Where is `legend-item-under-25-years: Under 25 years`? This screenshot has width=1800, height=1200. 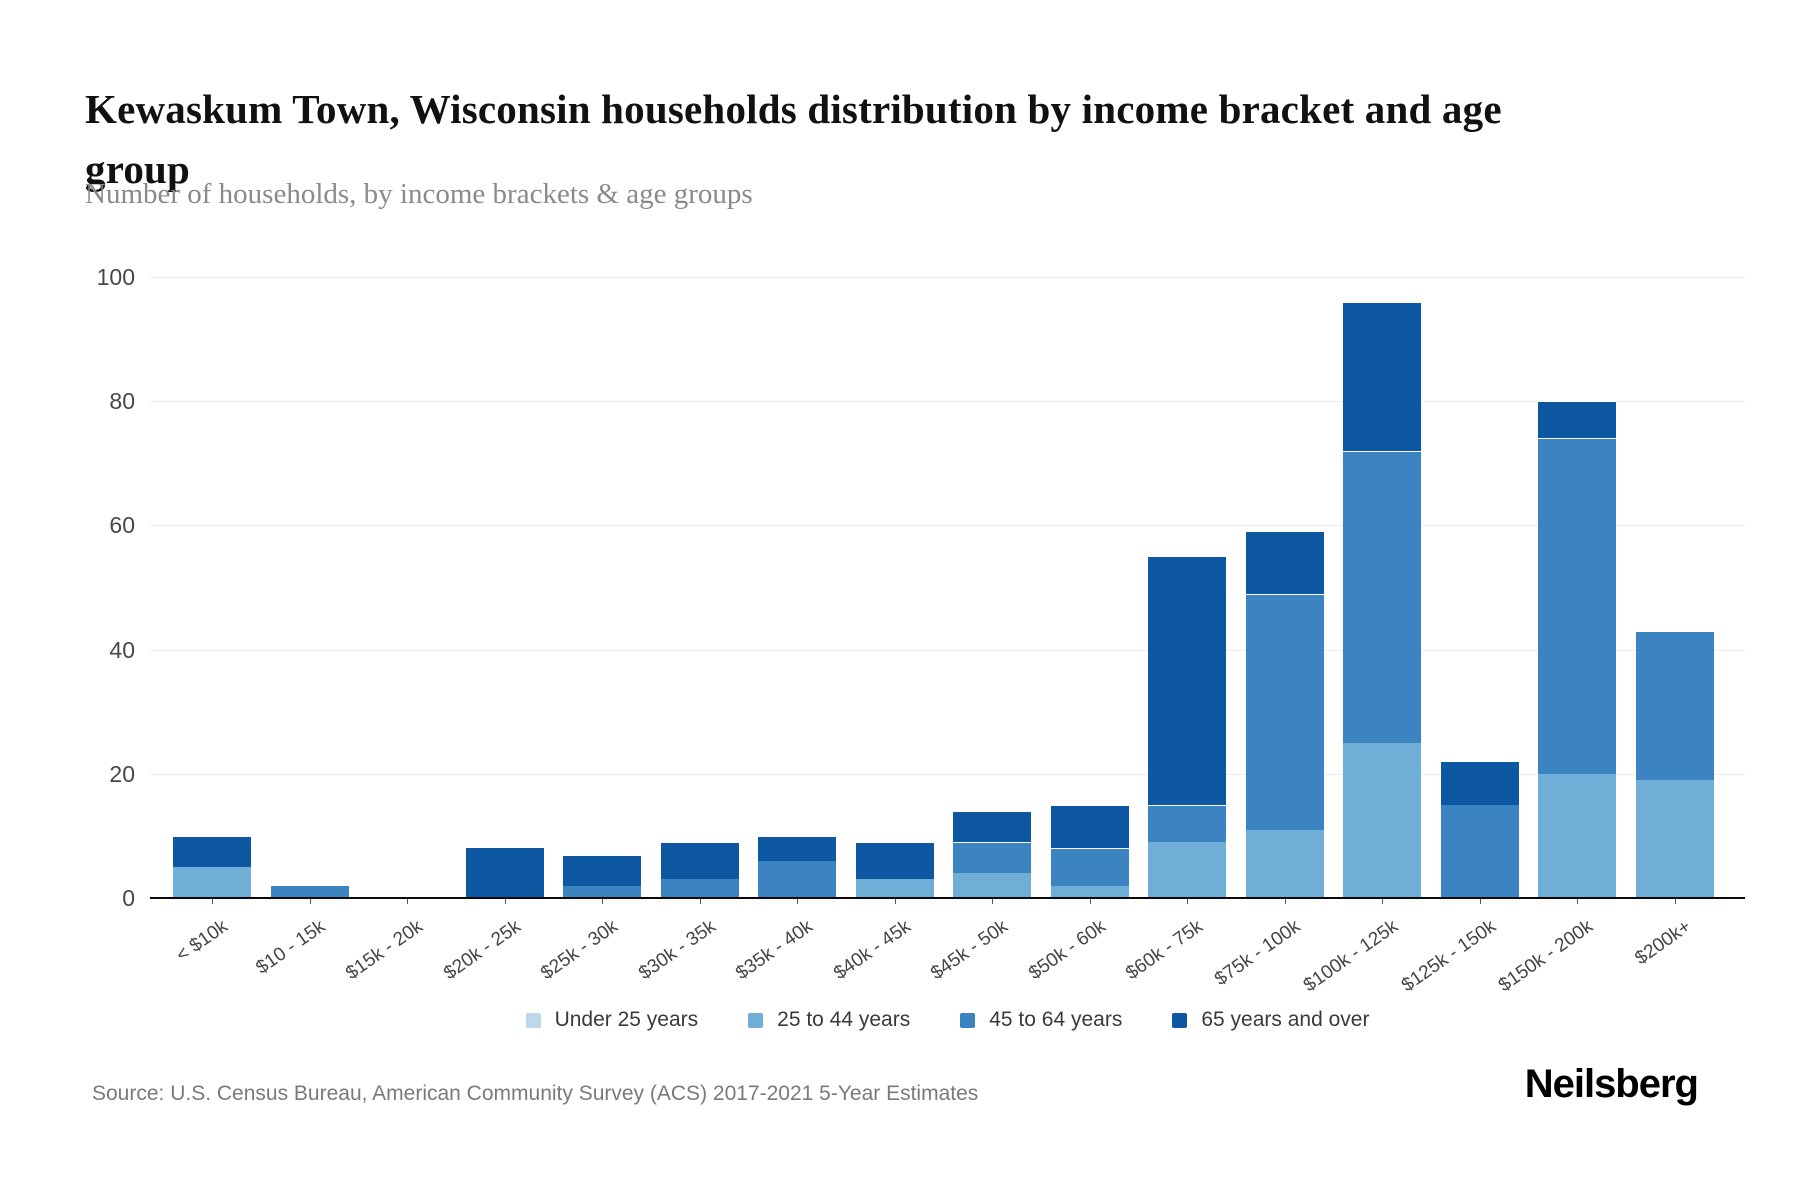
legend-item-under-25-years: Under 25 years is located at coordinates (612, 1020).